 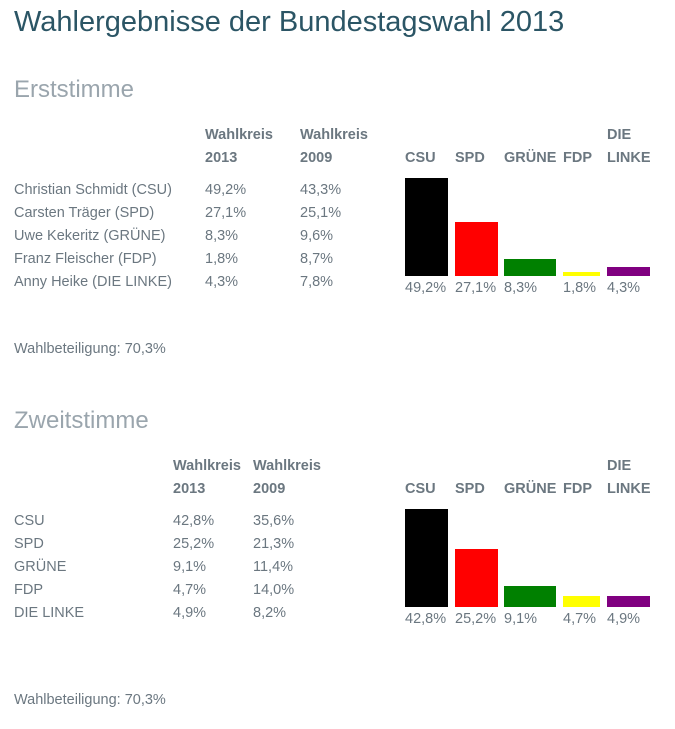 What do you see at coordinates (90, 236) in the screenshot?
I see `candidate-name: Uwe Kekeritz (GRÜNE)` at bounding box center [90, 236].